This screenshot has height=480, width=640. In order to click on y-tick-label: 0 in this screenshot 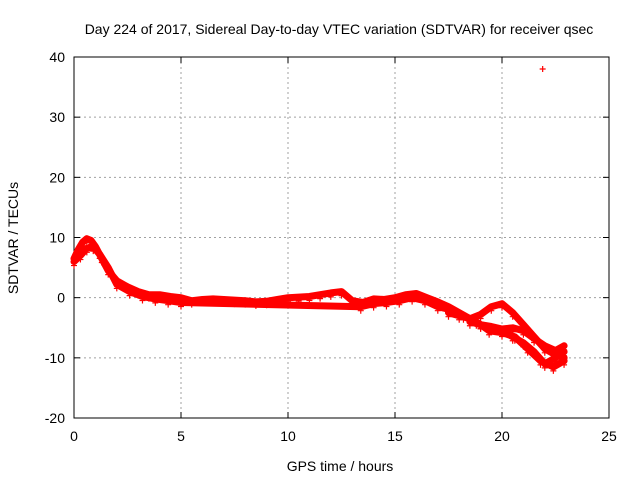, I will do `click(61, 298)`.